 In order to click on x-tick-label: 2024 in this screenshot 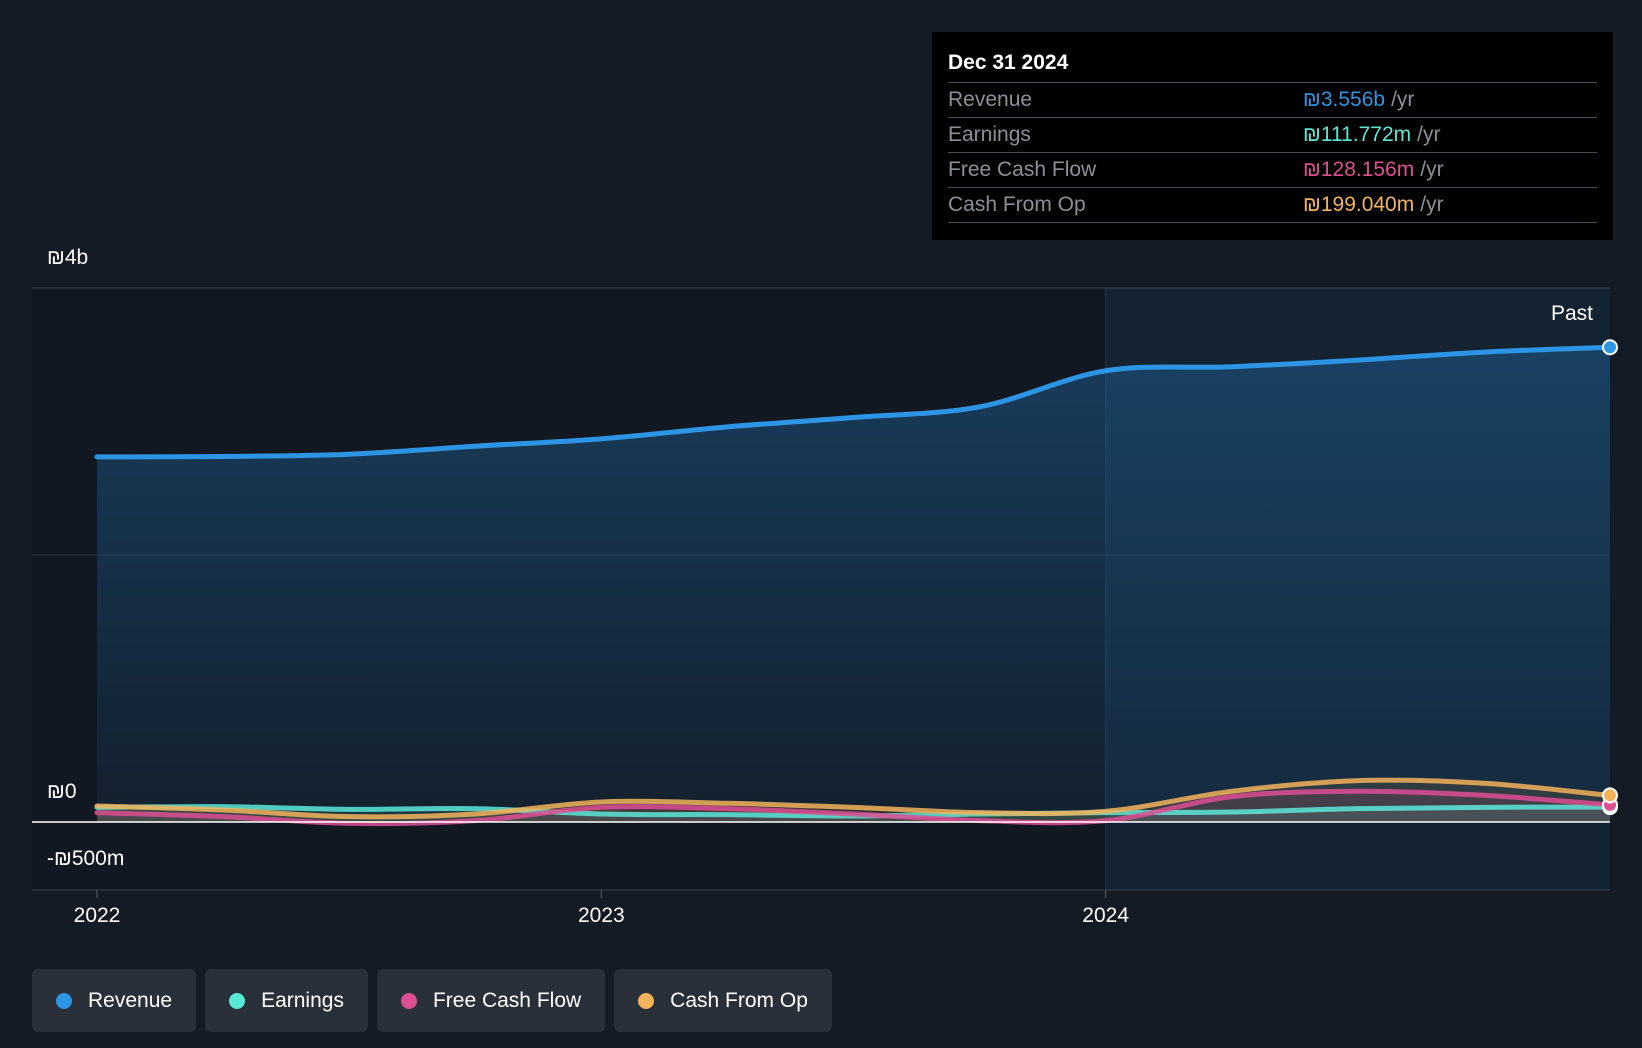, I will do `click(1105, 915)`.